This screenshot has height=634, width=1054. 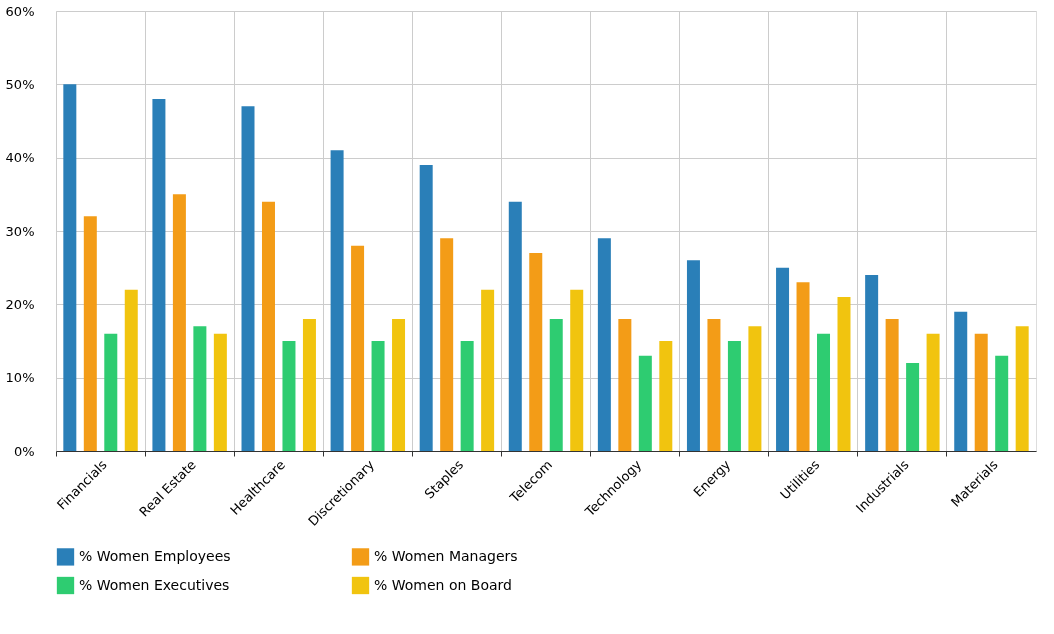 What do you see at coordinates (443, 584) in the screenshot?
I see `legend-label: % Women on Board` at bounding box center [443, 584].